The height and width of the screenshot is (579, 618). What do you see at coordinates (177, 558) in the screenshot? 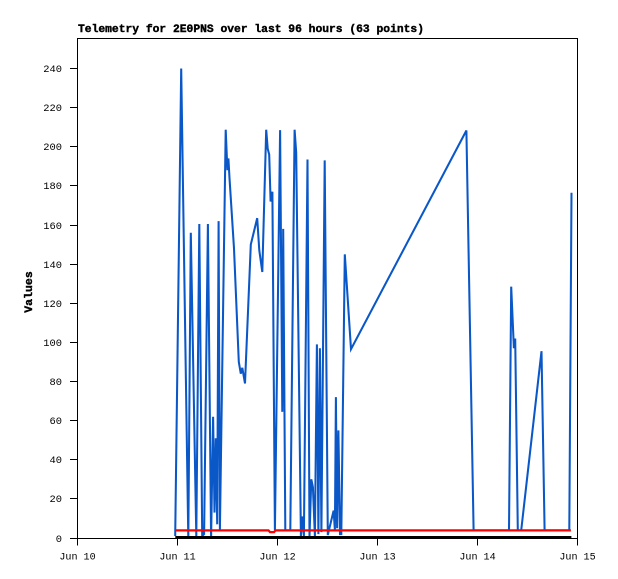
I see `svg-text: Jun 11` at bounding box center [177, 558].